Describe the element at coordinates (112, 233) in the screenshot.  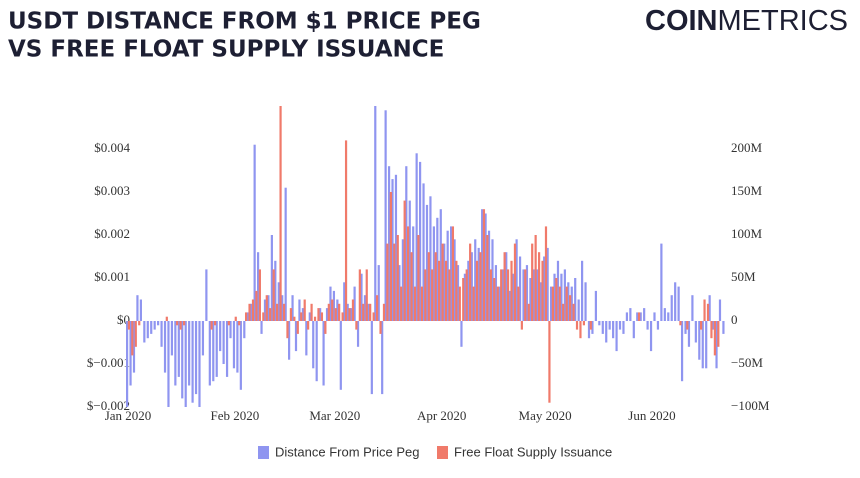
I see `y-tick-label: $0.002` at that location.